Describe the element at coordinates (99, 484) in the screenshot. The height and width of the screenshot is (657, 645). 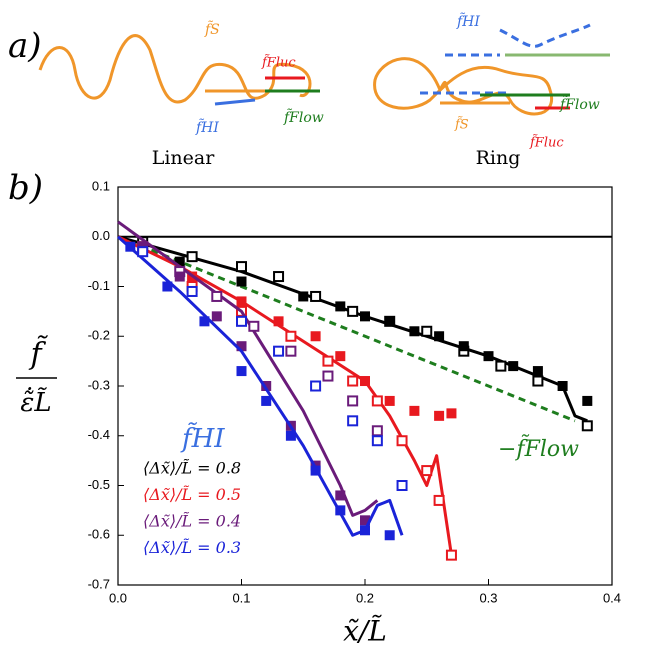
I see `y-tick-label: -0.5` at that location.